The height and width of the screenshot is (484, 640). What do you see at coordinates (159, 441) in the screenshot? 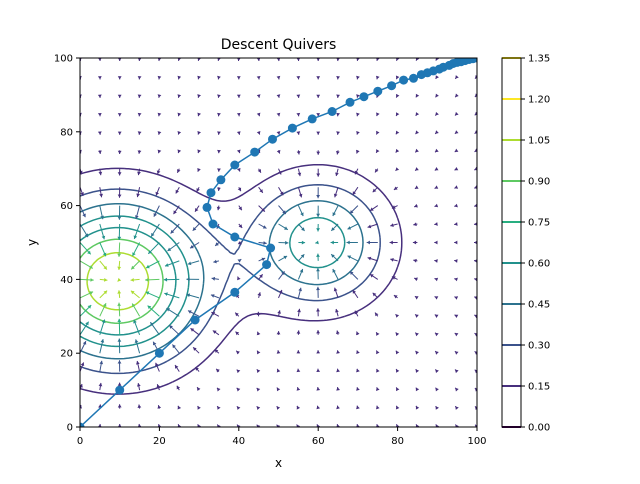
I see `x-tick-label: 20` at bounding box center [159, 441].